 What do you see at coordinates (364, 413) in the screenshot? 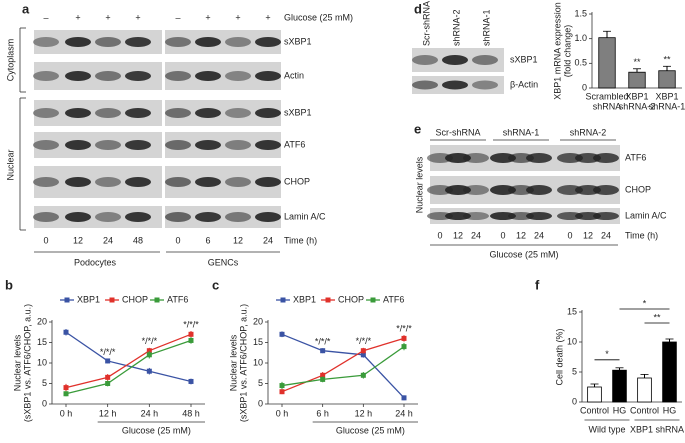
I see `x-tick-label: 12 h` at bounding box center [364, 413].